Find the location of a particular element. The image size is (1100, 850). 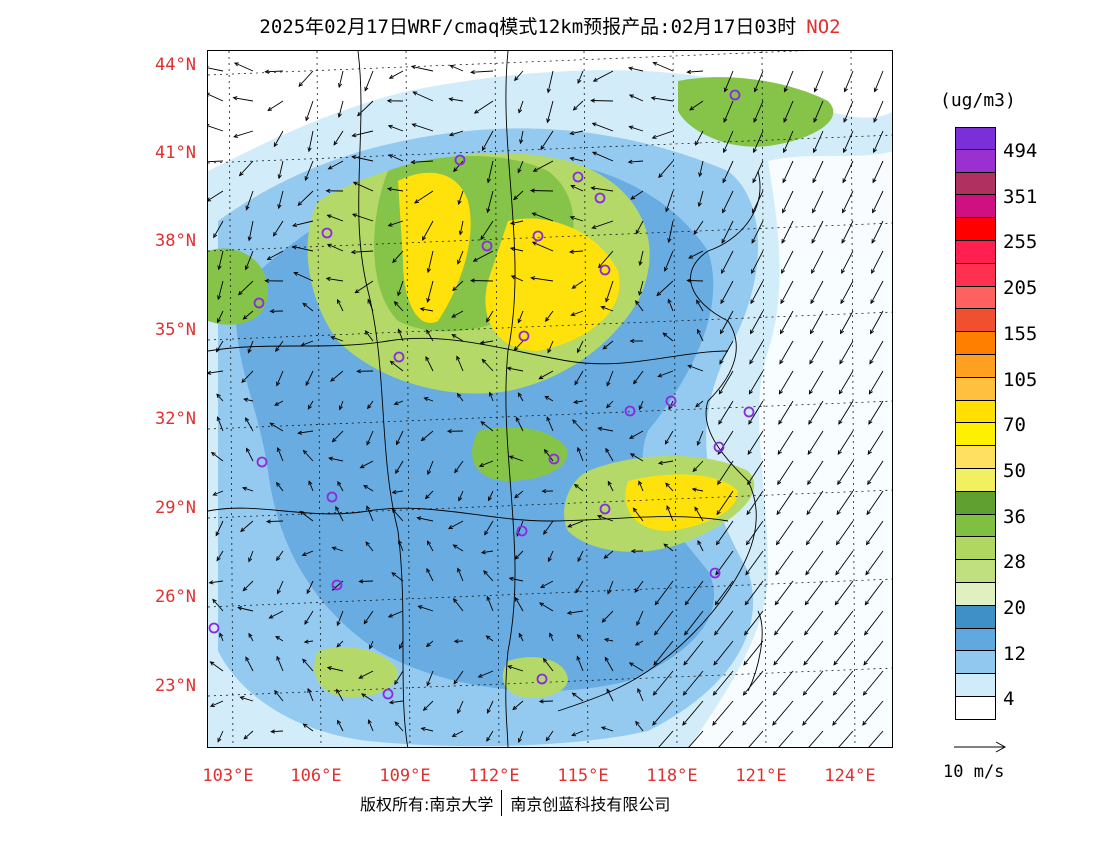

latitude-label: 38°N is located at coordinates (175, 241).